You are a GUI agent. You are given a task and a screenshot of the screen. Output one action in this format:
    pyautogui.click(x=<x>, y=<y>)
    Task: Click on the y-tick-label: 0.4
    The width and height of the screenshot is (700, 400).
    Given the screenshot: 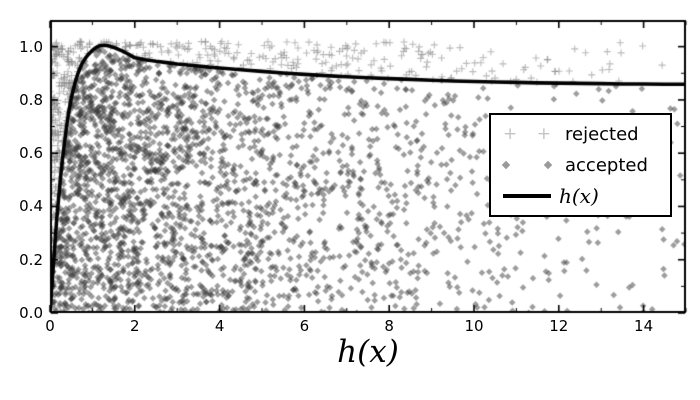 What is the action you would take?
    pyautogui.click(x=31, y=206)
    